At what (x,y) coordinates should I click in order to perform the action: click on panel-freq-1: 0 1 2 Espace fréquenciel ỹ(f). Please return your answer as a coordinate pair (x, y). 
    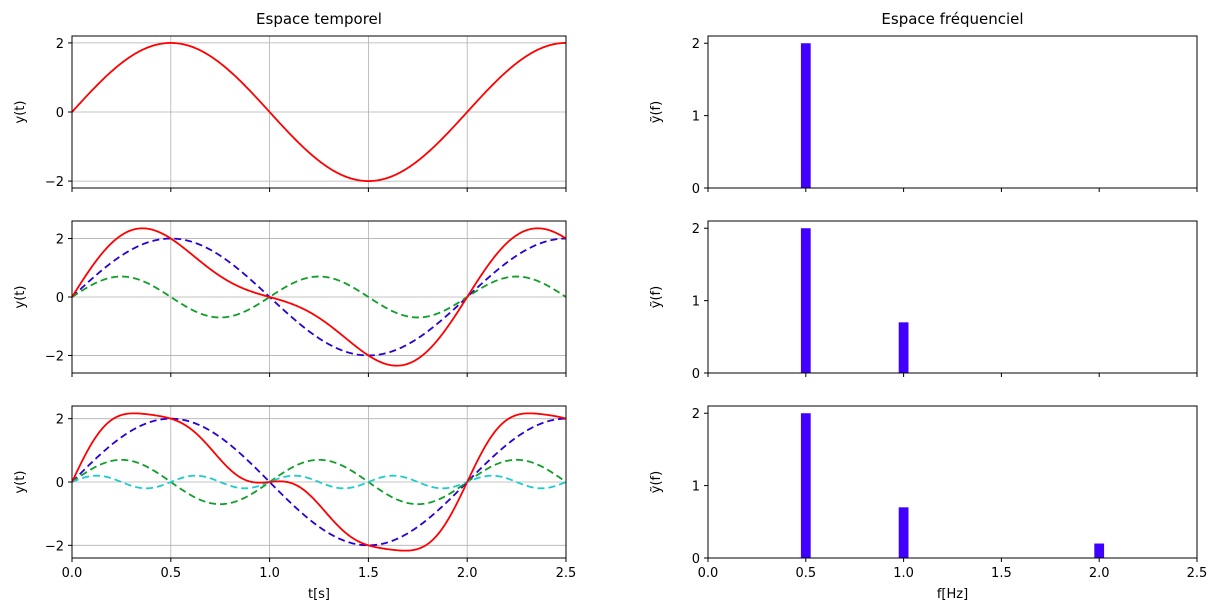
    Looking at the image, I should click on (923, 103).